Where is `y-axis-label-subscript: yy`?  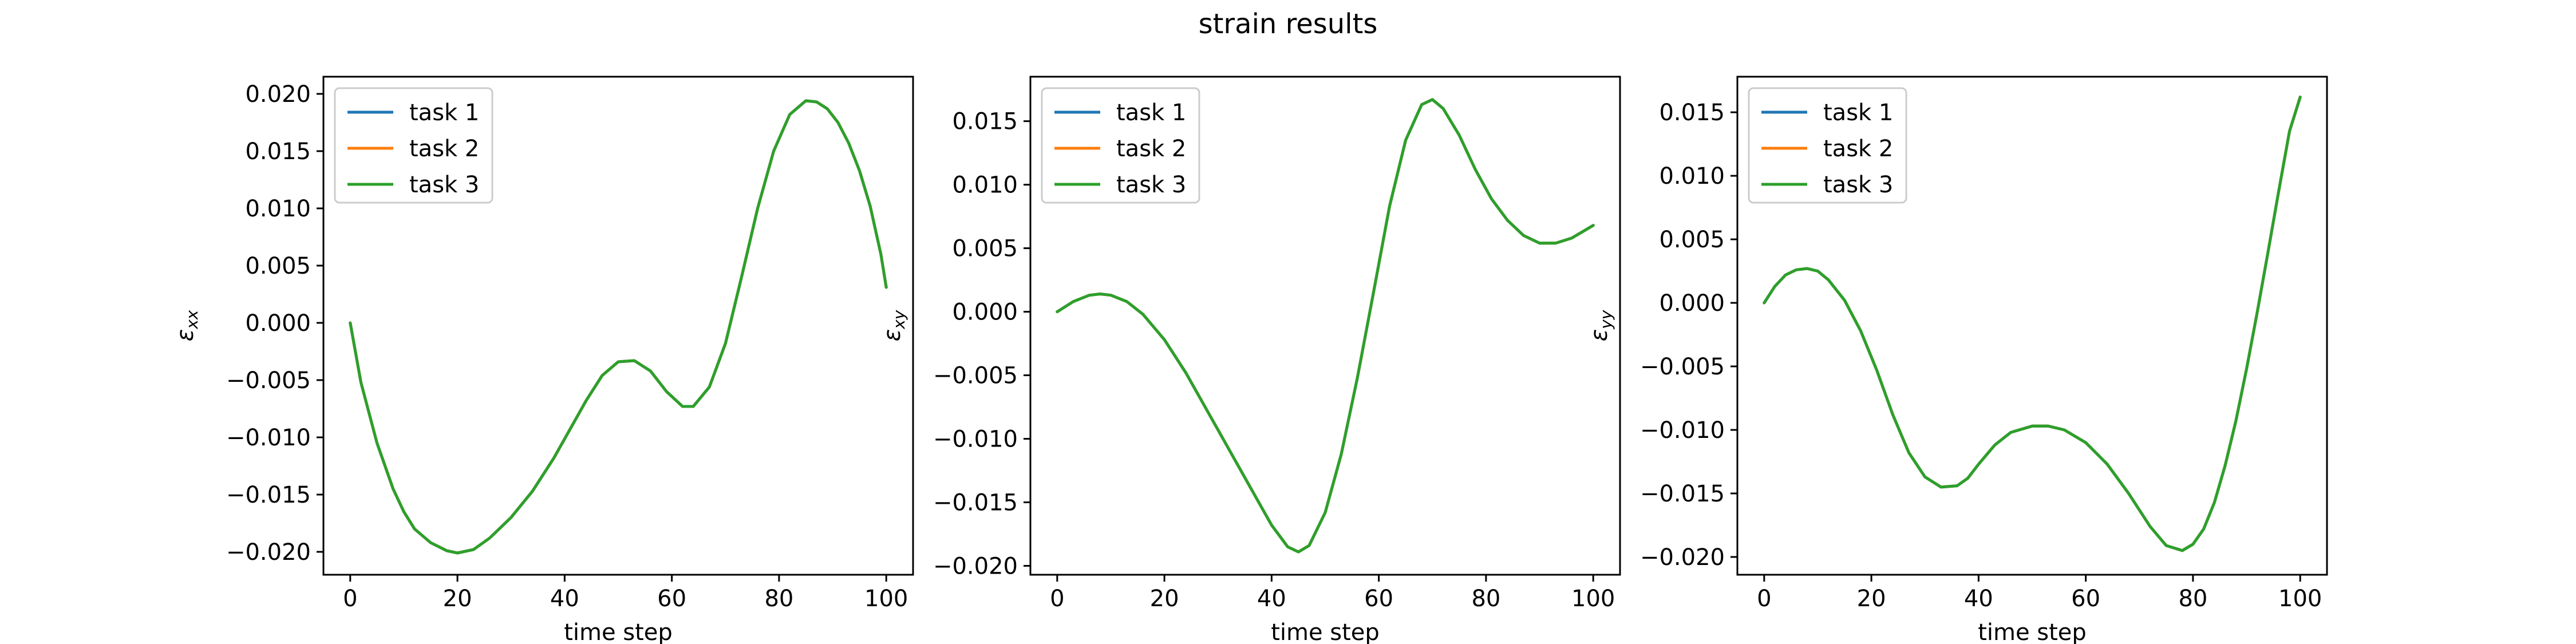 y-axis-label-subscript: yy is located at coordinates (1606, 320).